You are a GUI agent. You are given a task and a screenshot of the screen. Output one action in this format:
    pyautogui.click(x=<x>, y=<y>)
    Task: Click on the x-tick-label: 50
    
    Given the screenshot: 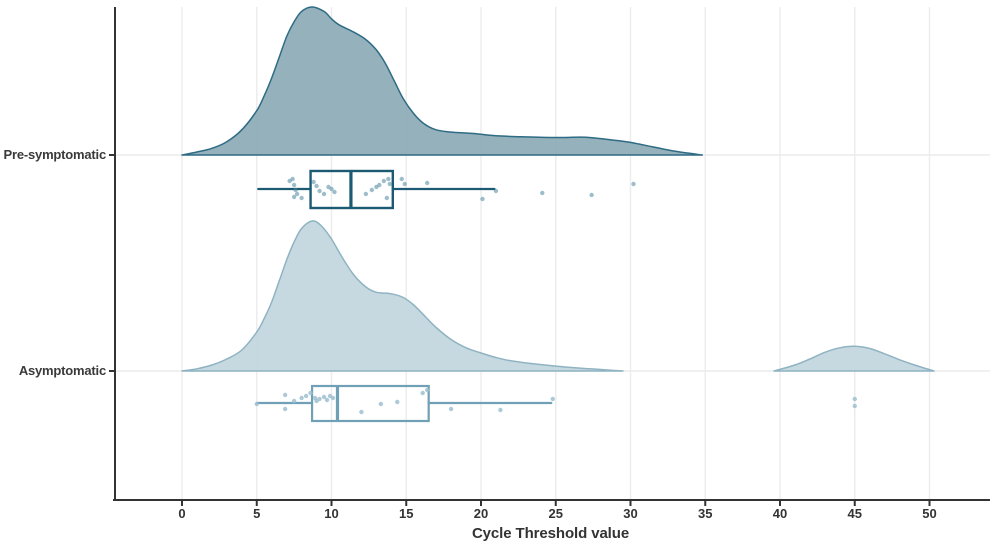 What is the action you would take?
    pyautogui.click(x=929, y=513)
    